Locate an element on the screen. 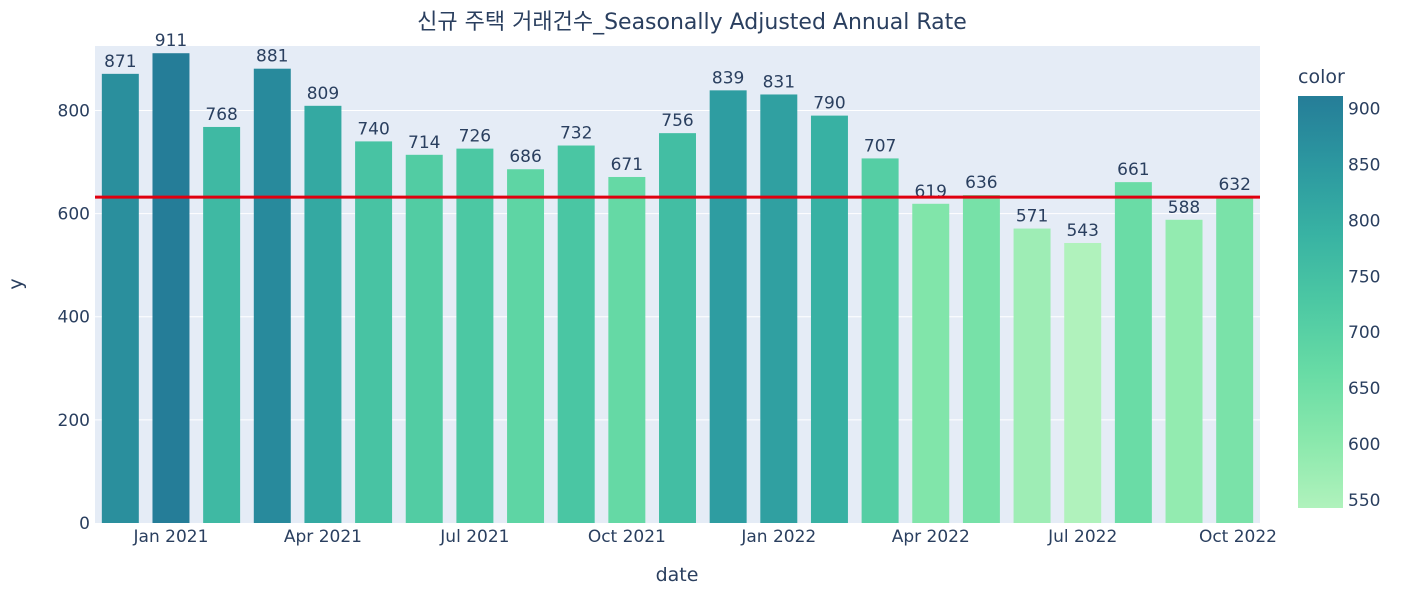 Image resolution: width=1414 pixels, height=595 pixels. bar-value-label: 756 is located at coordinates (677, 121).